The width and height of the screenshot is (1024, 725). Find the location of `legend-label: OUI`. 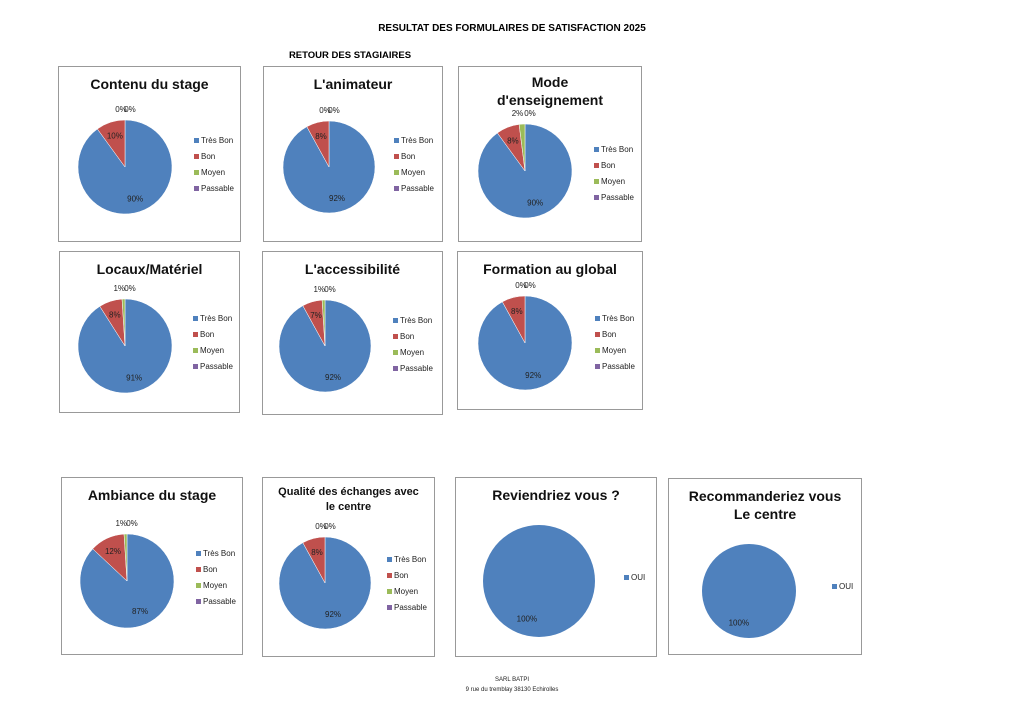

legend-label: OUI is located at coordinates (846, 586).